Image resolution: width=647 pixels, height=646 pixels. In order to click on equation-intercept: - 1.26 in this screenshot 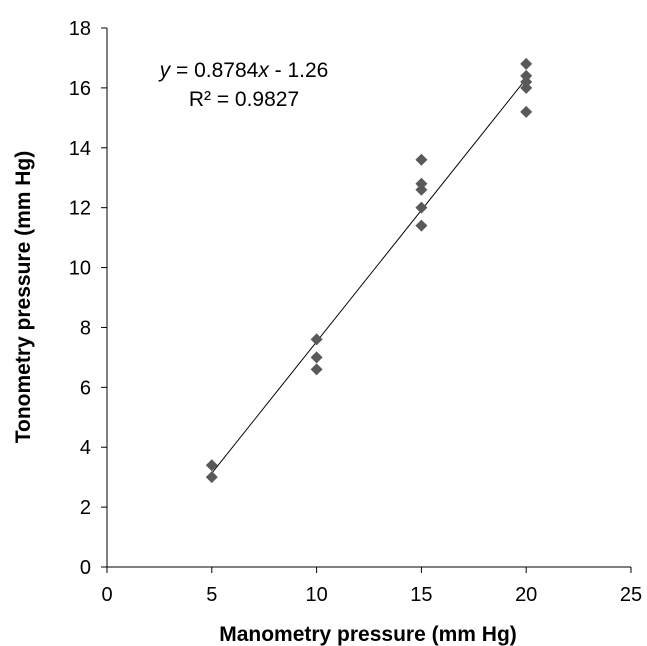, I will do `click(299, 70)`.